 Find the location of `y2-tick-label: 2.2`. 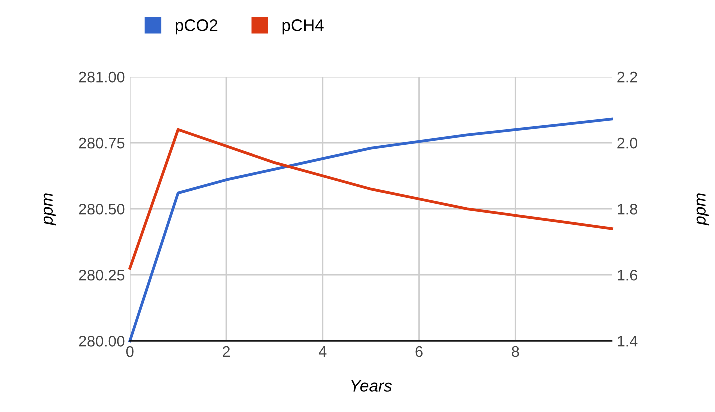

y2-tick-label: 2.2 is located at coordinates (628, 77).